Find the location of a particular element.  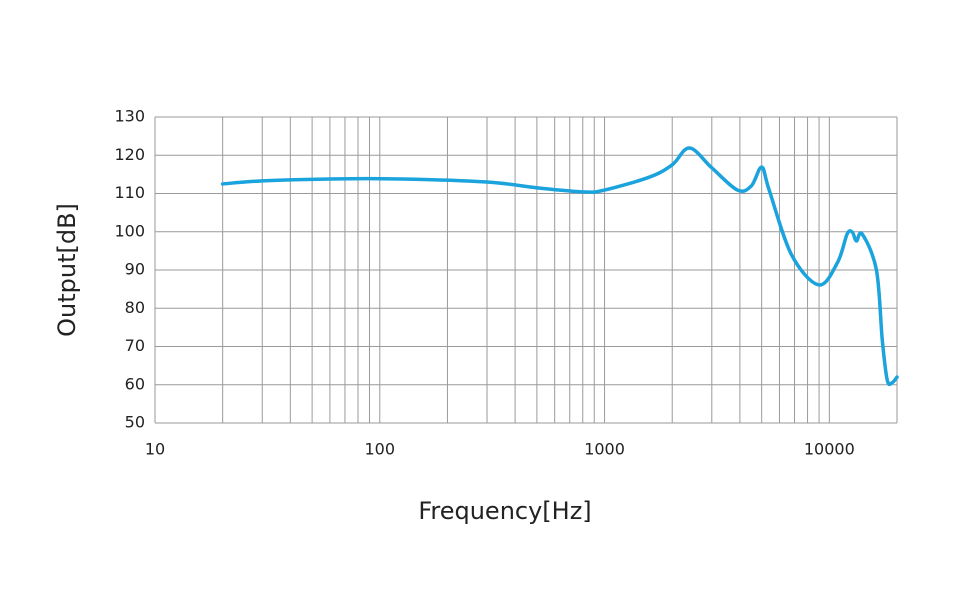

x-tick-label: 10000 is located at coordinates (829, 449).